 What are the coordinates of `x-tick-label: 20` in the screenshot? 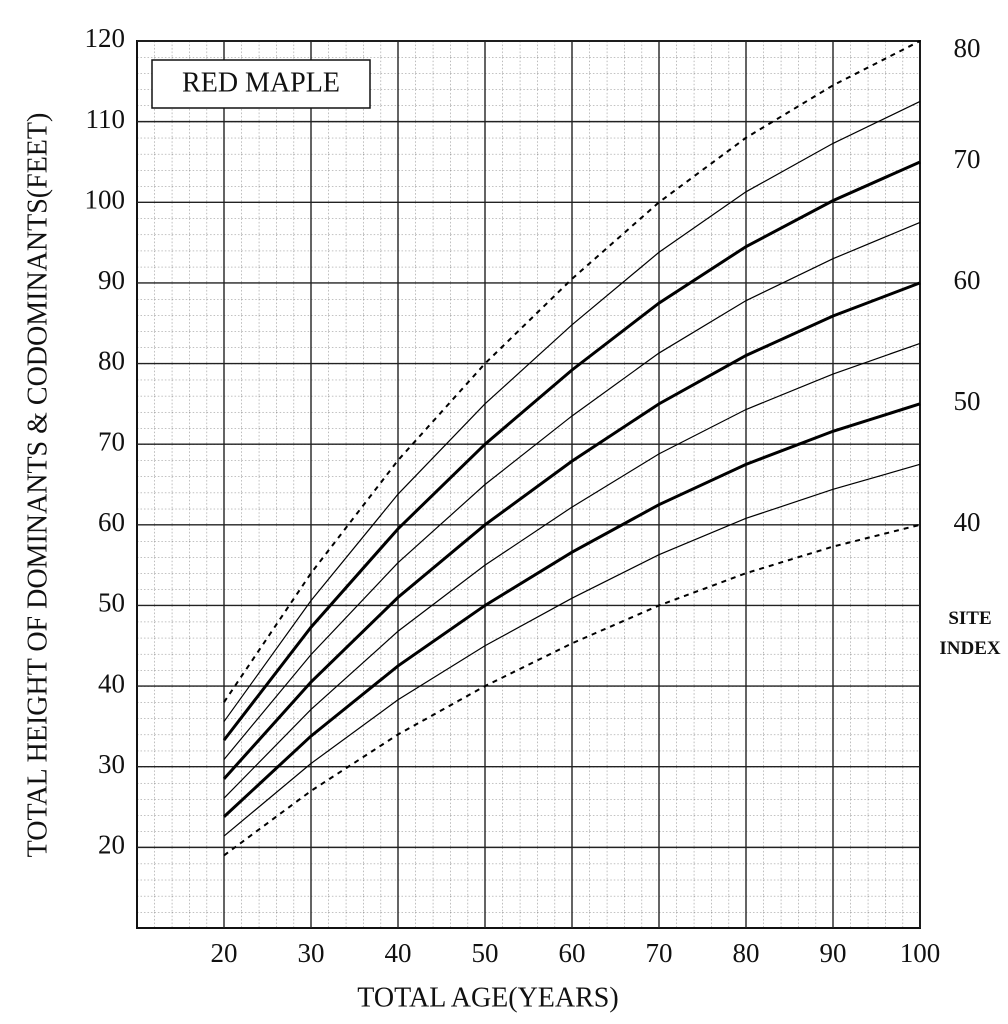 It's located at (224, 953).